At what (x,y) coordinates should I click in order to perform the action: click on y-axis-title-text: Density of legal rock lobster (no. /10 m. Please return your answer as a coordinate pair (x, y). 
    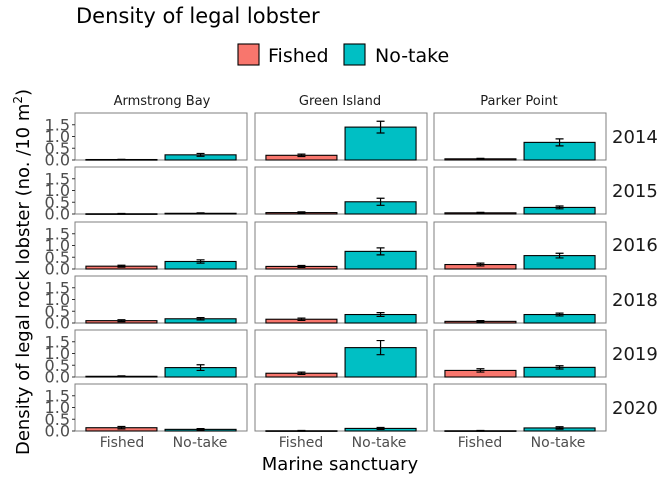
    Looking at the image, I should click on (23, 279).